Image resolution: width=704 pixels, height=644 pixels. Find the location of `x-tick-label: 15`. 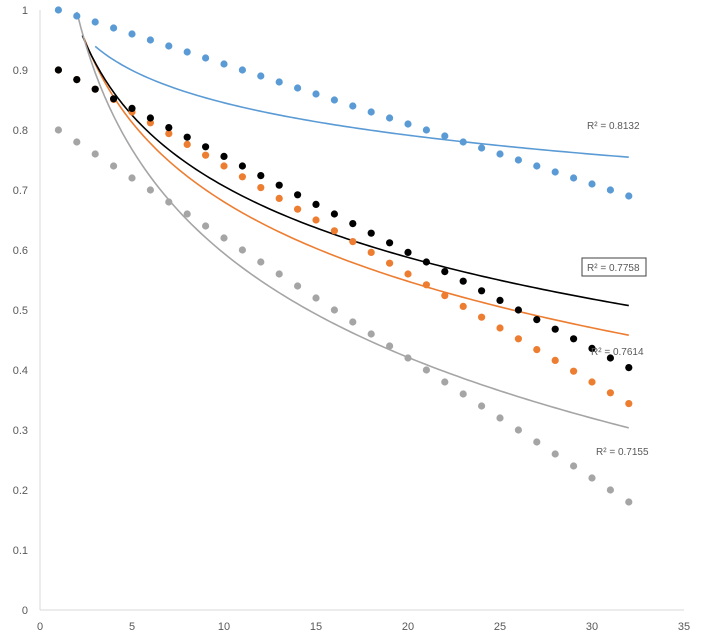

x-tick-label: 15 is located at coordinates (316, 627).